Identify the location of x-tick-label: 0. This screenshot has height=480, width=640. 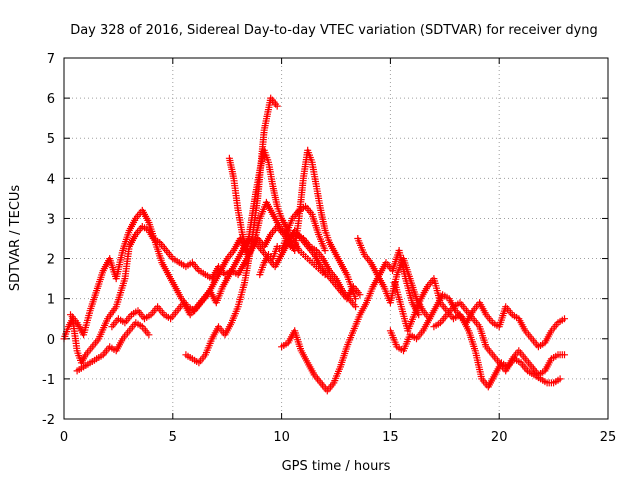
(64, 437).